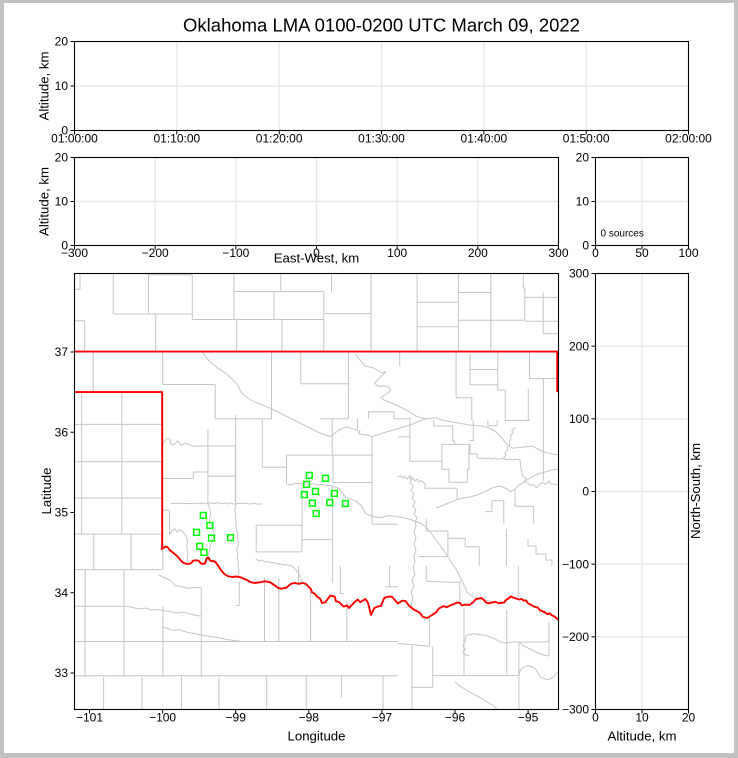  Describe the element at coordinates (317, 736) in the screenshot. I see `svg-text: Longitude` at that location.